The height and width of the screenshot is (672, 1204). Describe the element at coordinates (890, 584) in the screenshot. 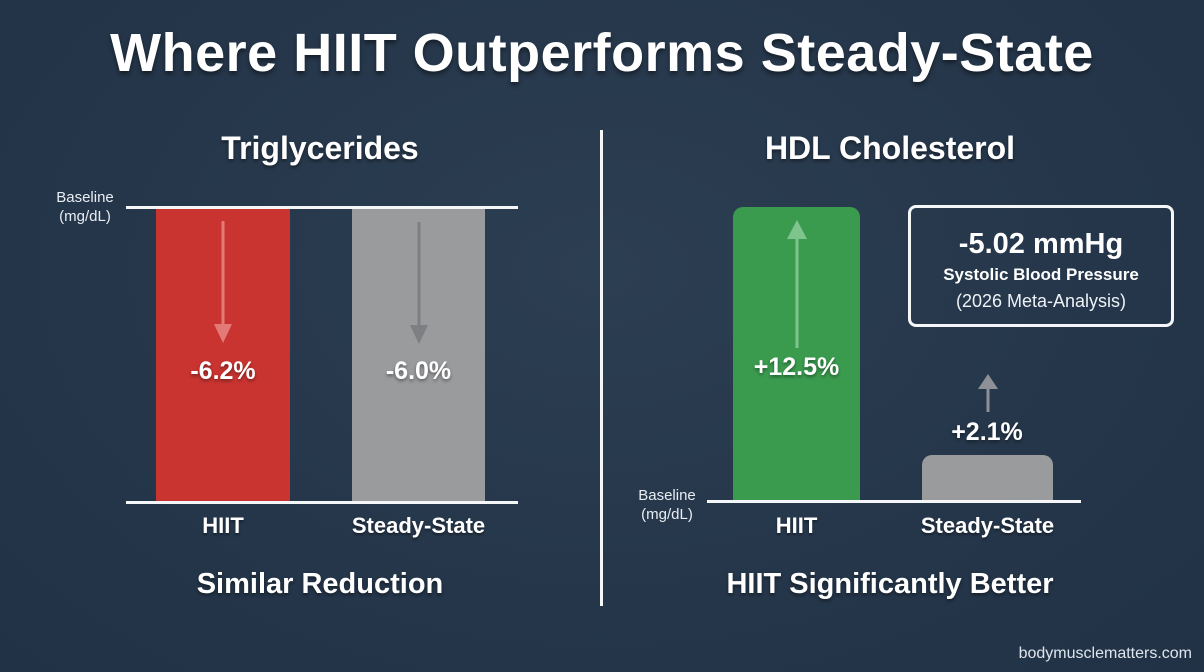

I see `hdl-summary: HIIT Significantly Better` at that location.